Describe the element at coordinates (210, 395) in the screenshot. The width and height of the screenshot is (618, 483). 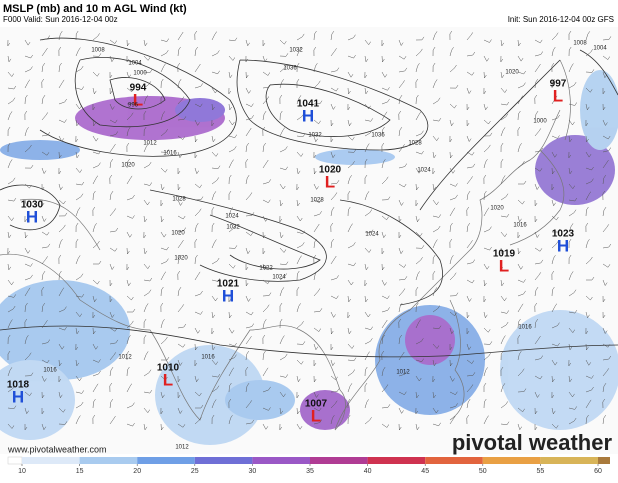
I see `shading` at that location.